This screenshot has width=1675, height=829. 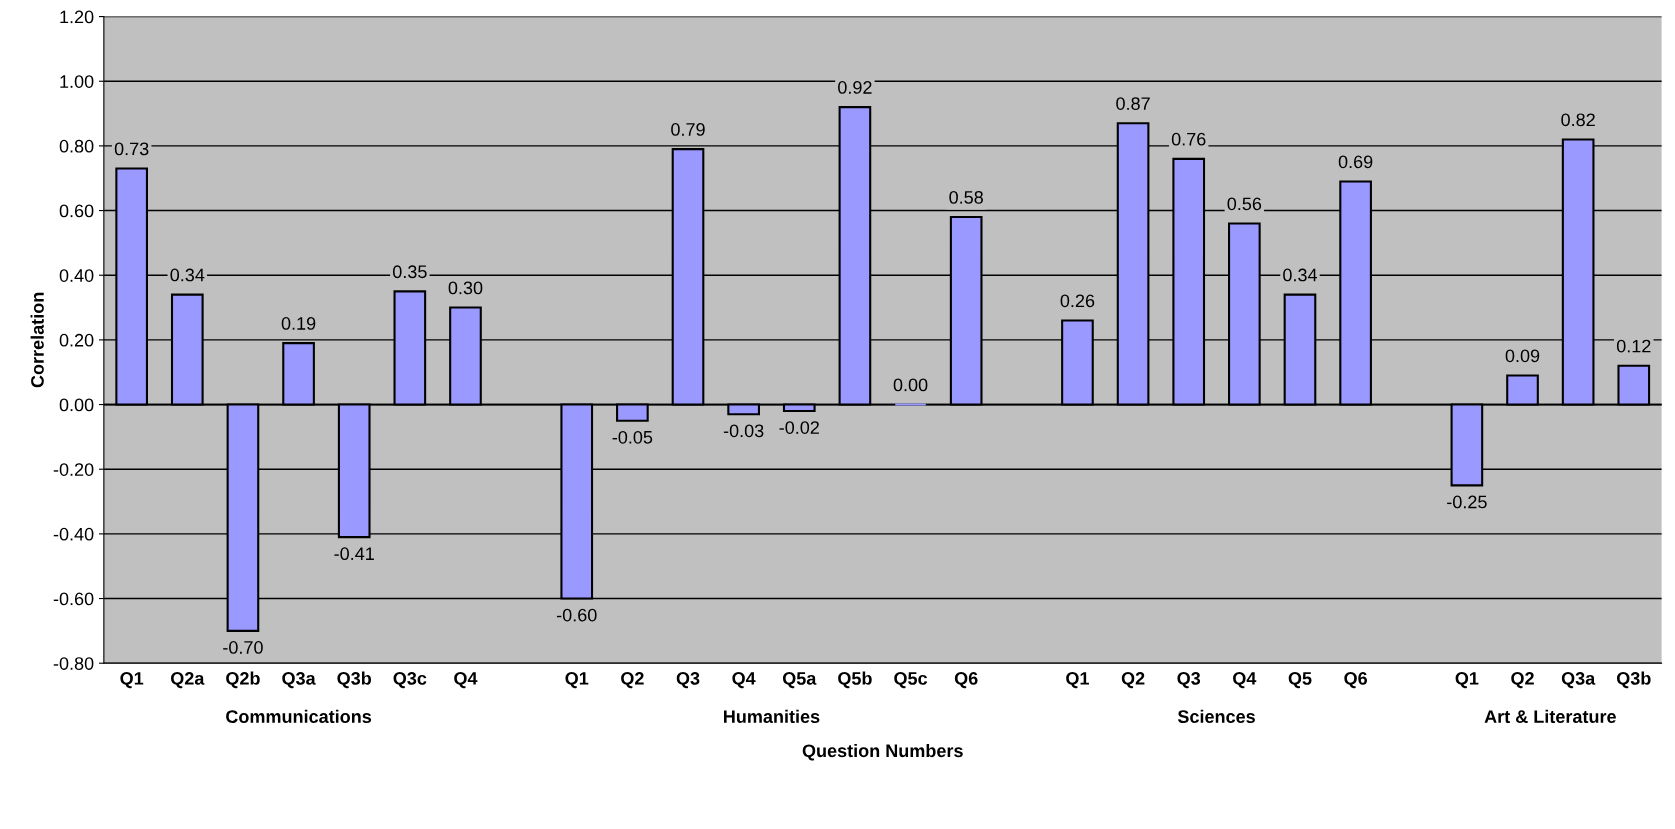 I want to click on y-tick-label: 0.80, so click(x=76, y=146).